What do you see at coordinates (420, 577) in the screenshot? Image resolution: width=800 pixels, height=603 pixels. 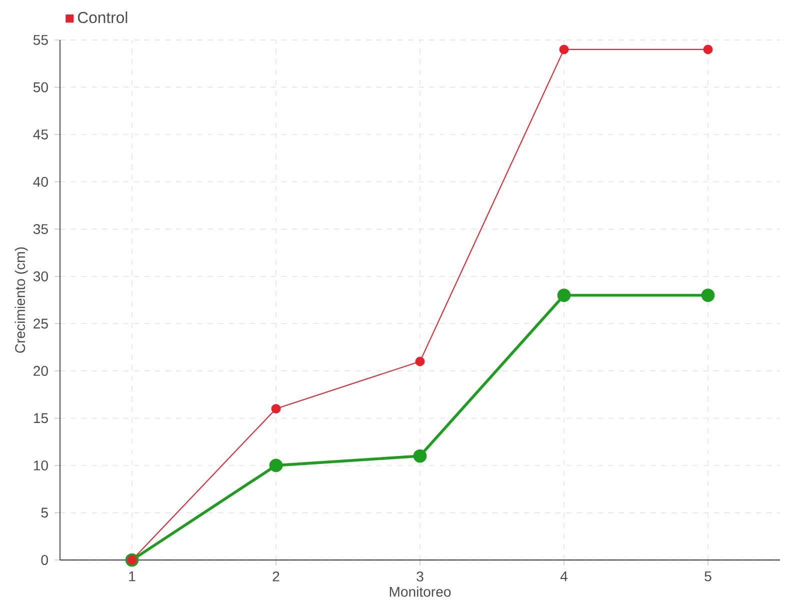 I see `x-tick-label: 3` at bounding box center [420, 577].